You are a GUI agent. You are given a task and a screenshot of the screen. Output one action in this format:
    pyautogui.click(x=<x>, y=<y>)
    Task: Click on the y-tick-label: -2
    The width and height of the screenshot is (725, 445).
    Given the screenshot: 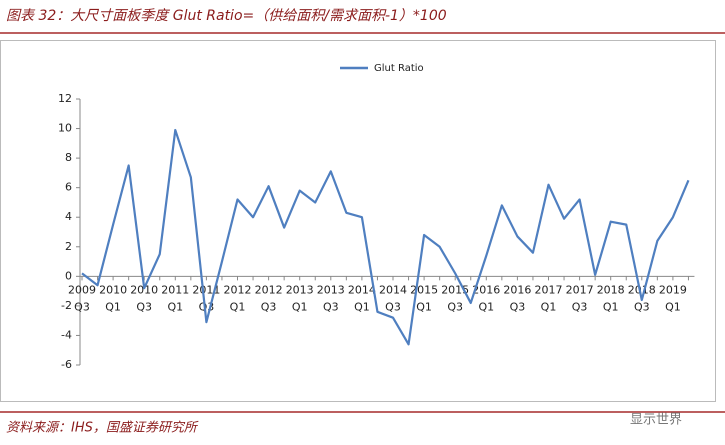 What is the action you would take?
    pyautogui.click(x=66, y=305)
    